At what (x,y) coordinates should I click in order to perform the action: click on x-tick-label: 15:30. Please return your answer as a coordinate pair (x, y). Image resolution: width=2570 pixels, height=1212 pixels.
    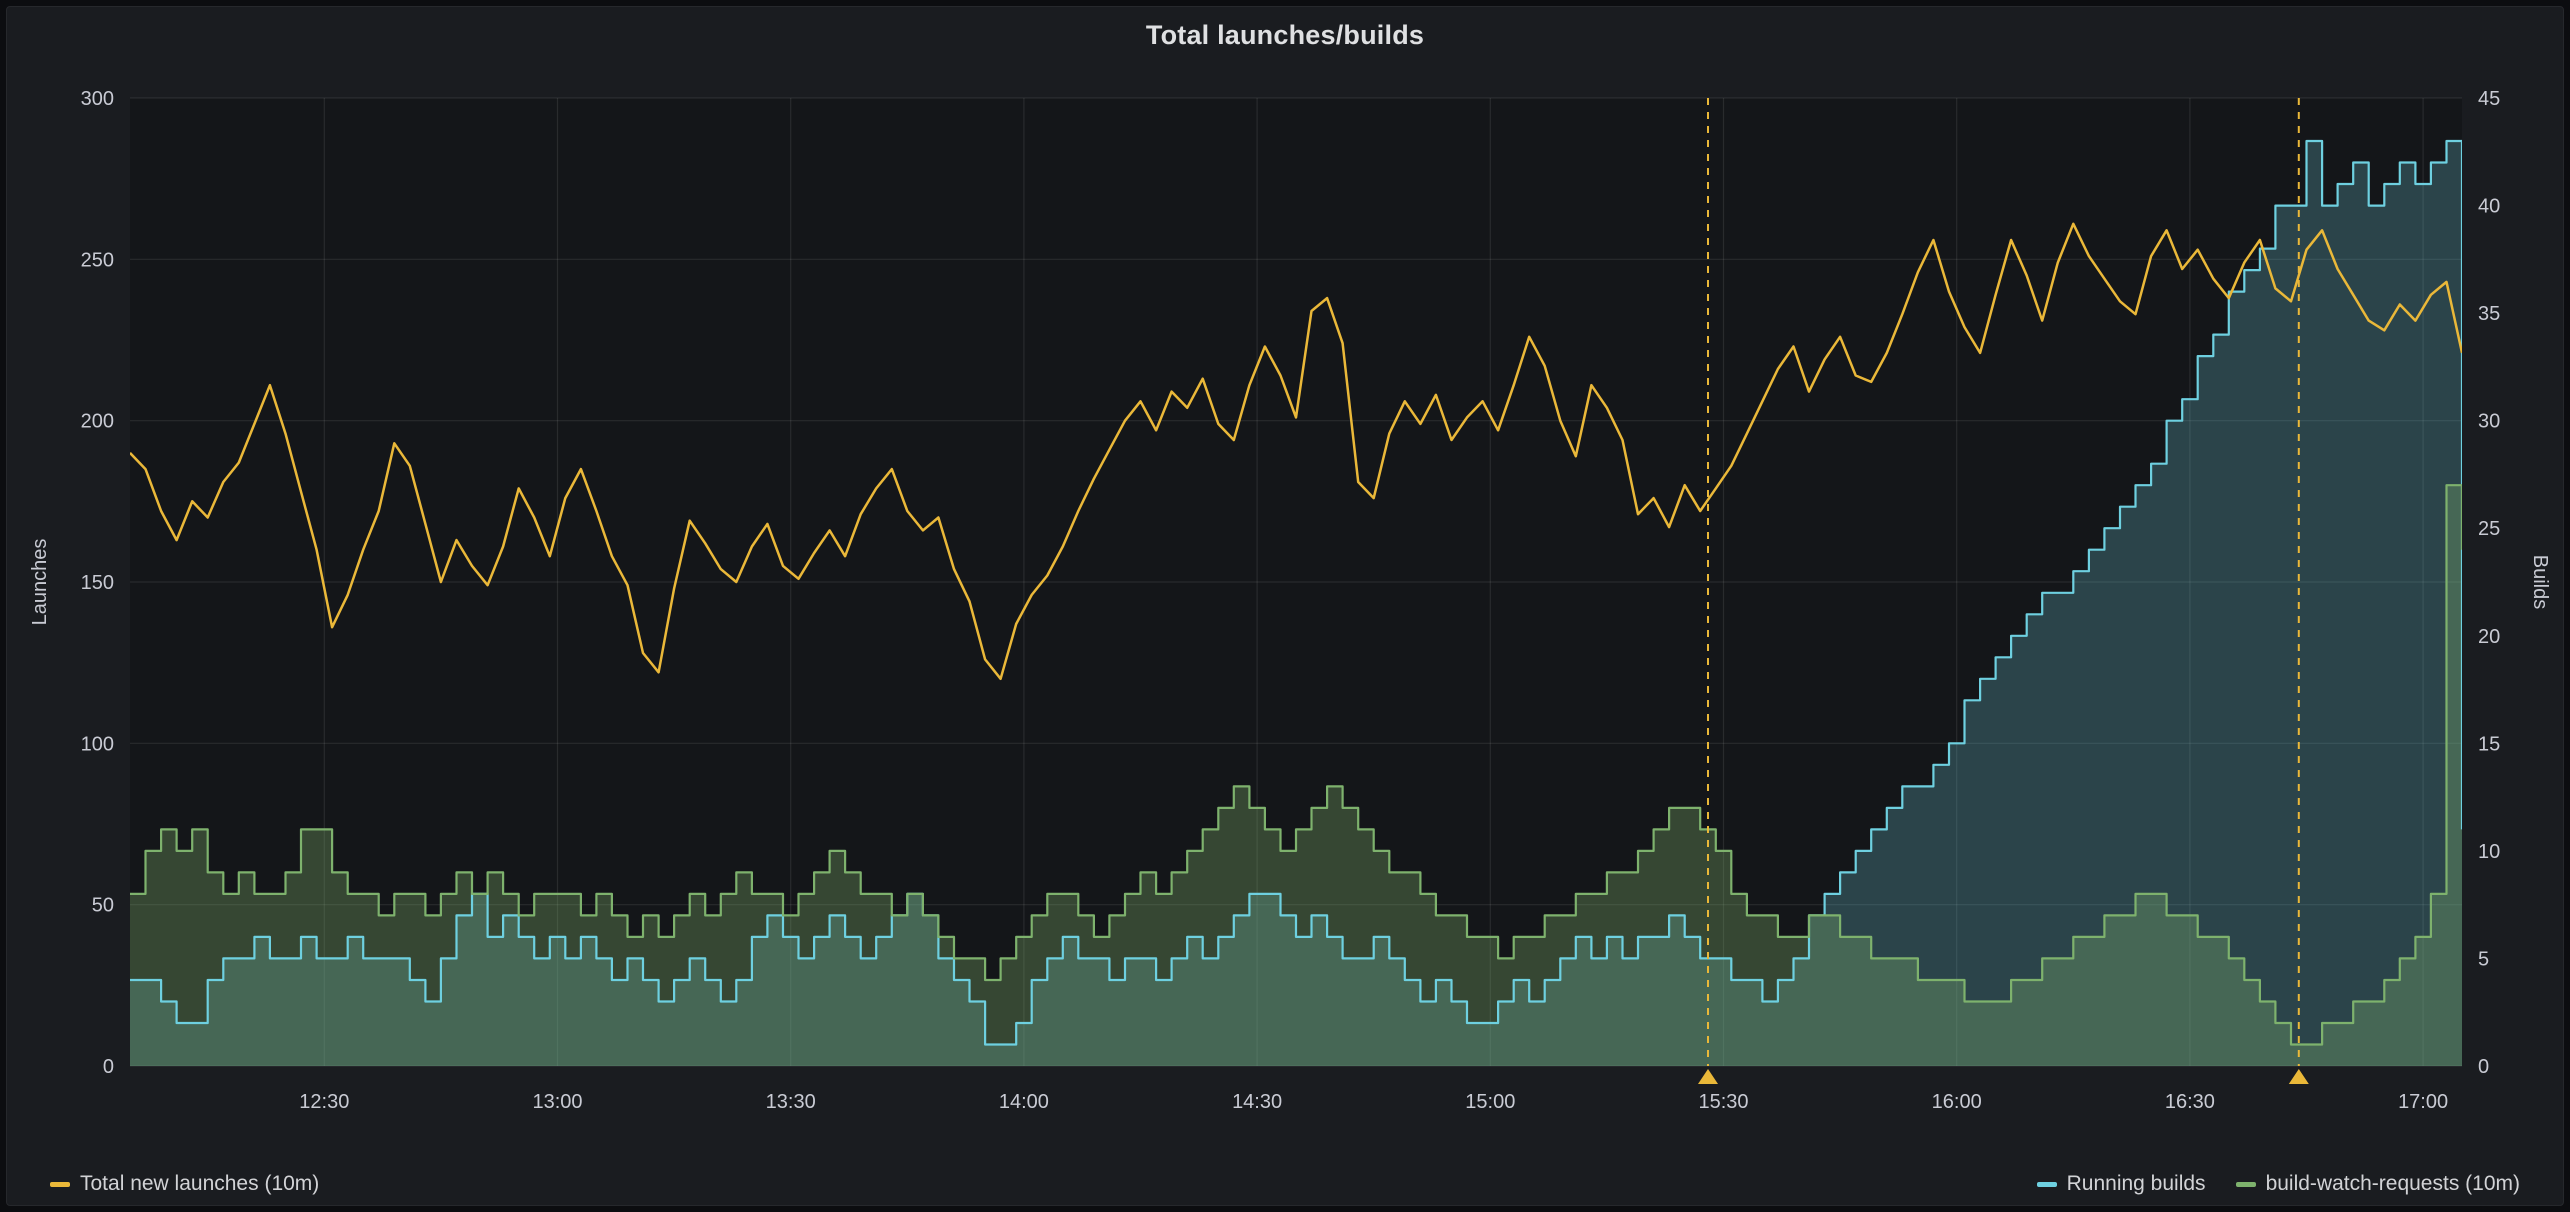
    Looking at the image, I should click on (1723, 1102).